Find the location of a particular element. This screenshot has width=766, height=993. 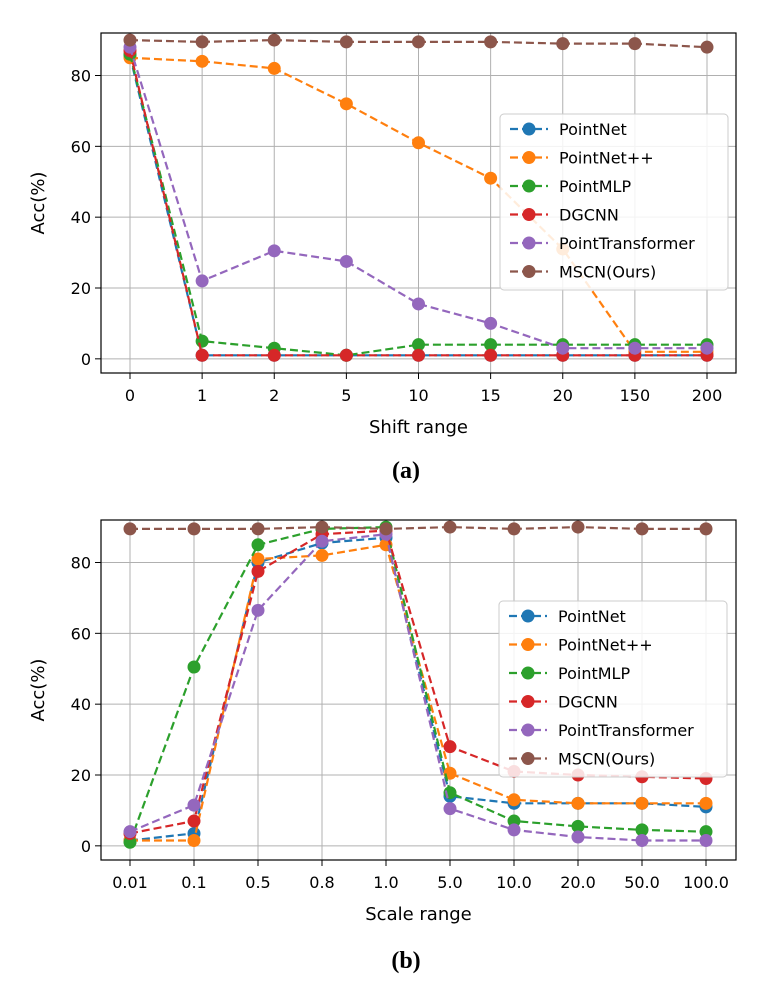

x-tick-label: 1 is located at coordinates (202, 395).